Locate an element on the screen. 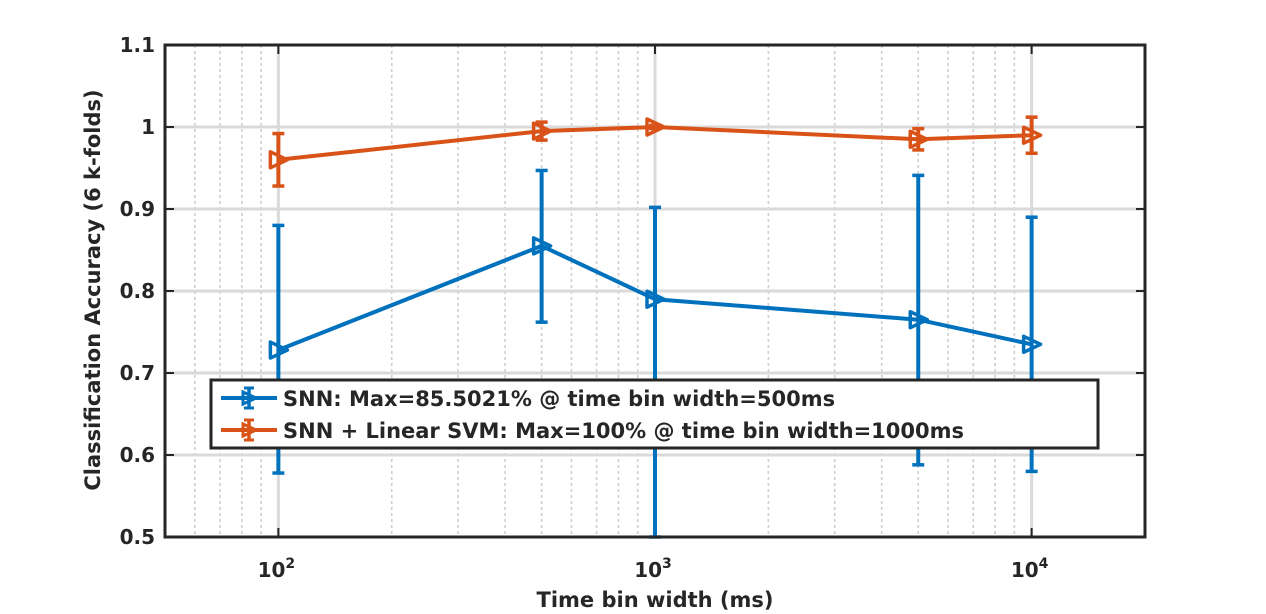 This screenshot has width=1266, height=614. y-tick-label: 1 is located at coordinates (148, 127).